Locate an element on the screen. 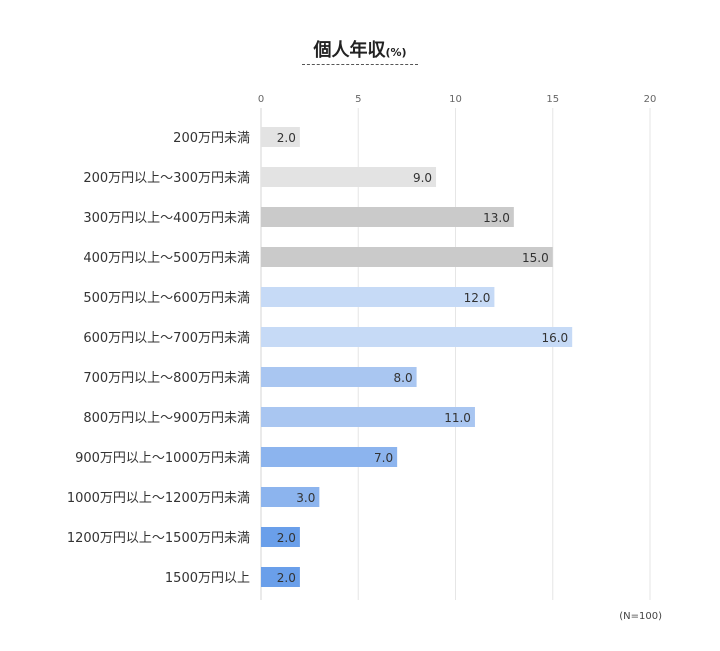  data-label: 13.0 is located at coordinates (496, 218).